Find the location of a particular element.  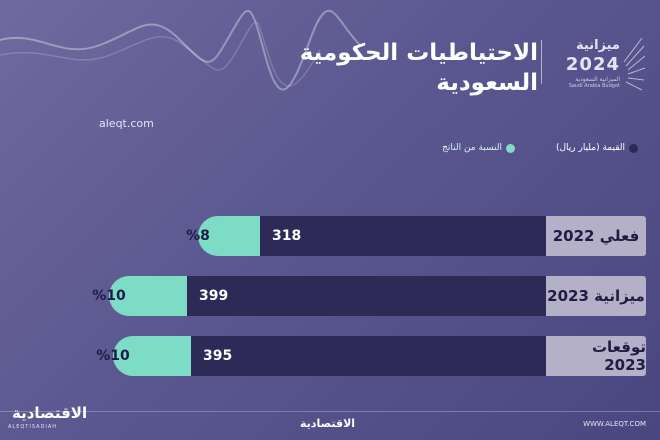

logo-emblem-icon is located at coordinates (634, 64).